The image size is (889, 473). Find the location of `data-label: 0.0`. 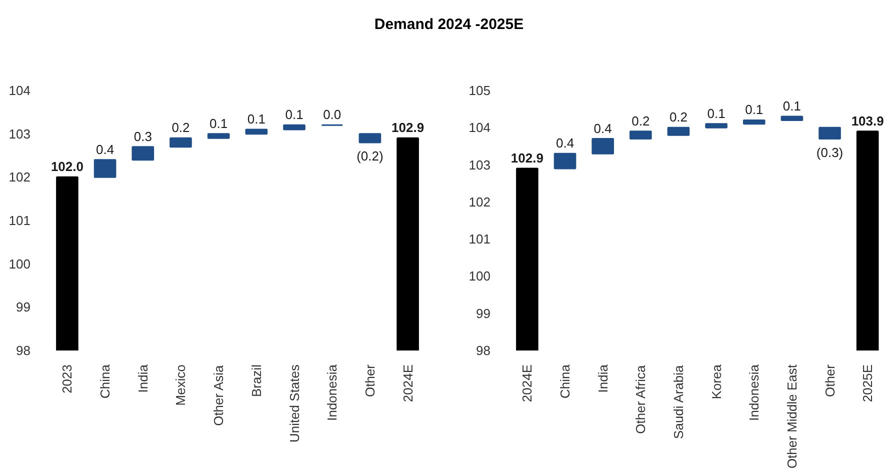

data-label: 0.0 is located at coordinates (332, 114).